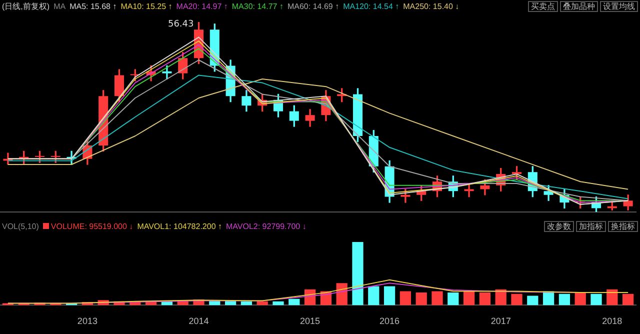 The image size is (640, 334). I want to click on x-tick-label: 2018, so click(612, 321).